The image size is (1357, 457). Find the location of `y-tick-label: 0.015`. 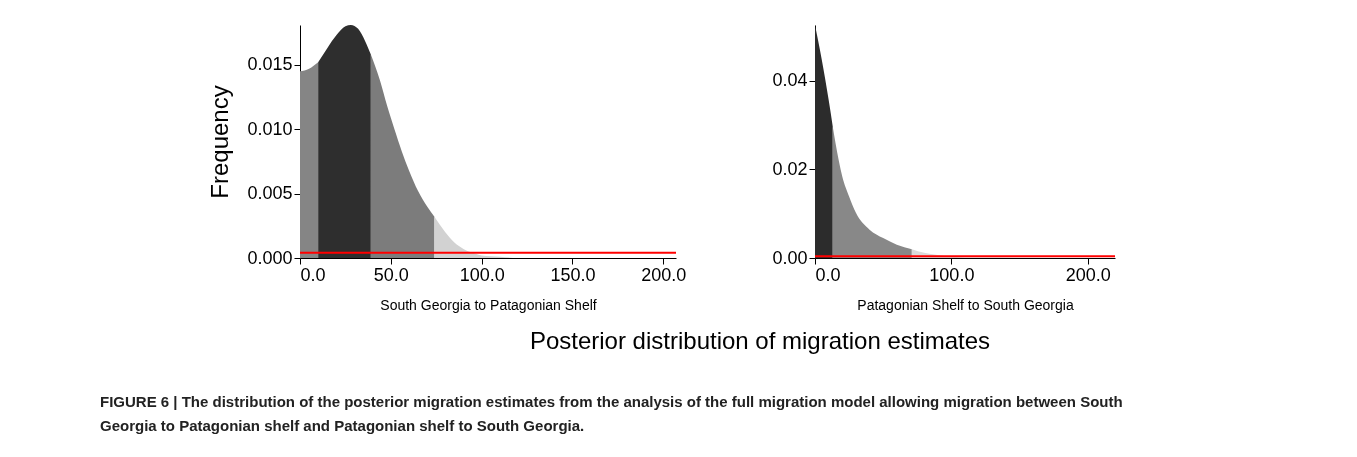

y-tick-label: 0.015 is located at coordinates (270, 64).